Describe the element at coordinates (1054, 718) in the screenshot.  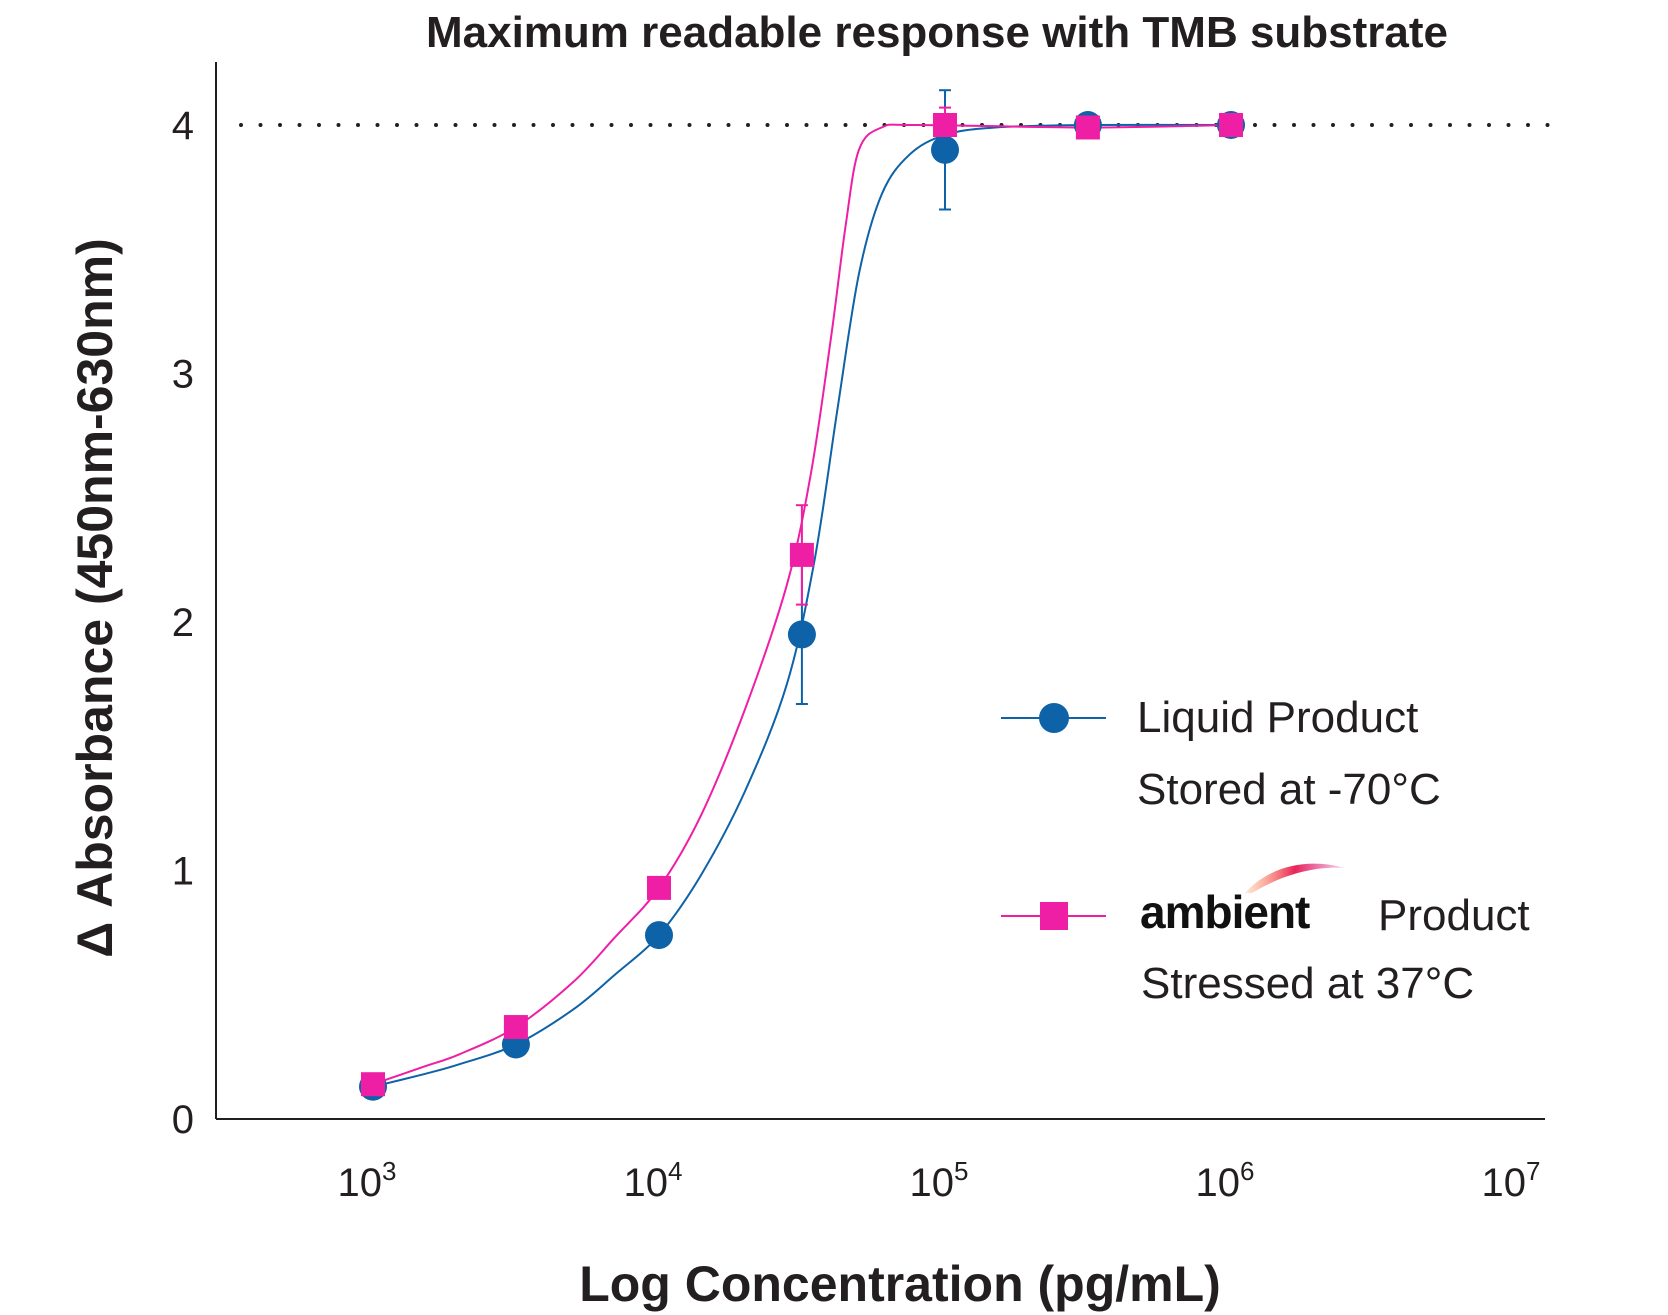
I see `legend-marker-circle` at that location.